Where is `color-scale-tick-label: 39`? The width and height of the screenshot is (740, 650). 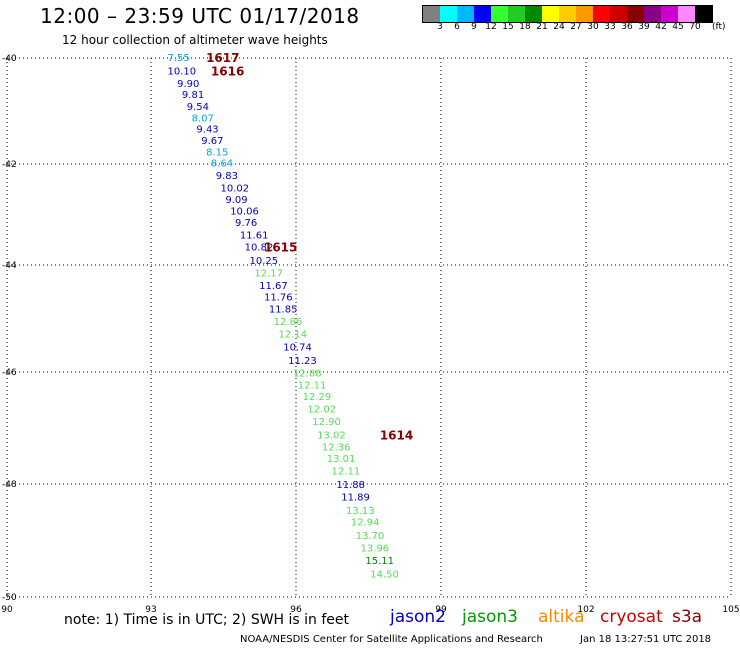
color-scale-tick-label: 39 is located at coordinates (644, 27).